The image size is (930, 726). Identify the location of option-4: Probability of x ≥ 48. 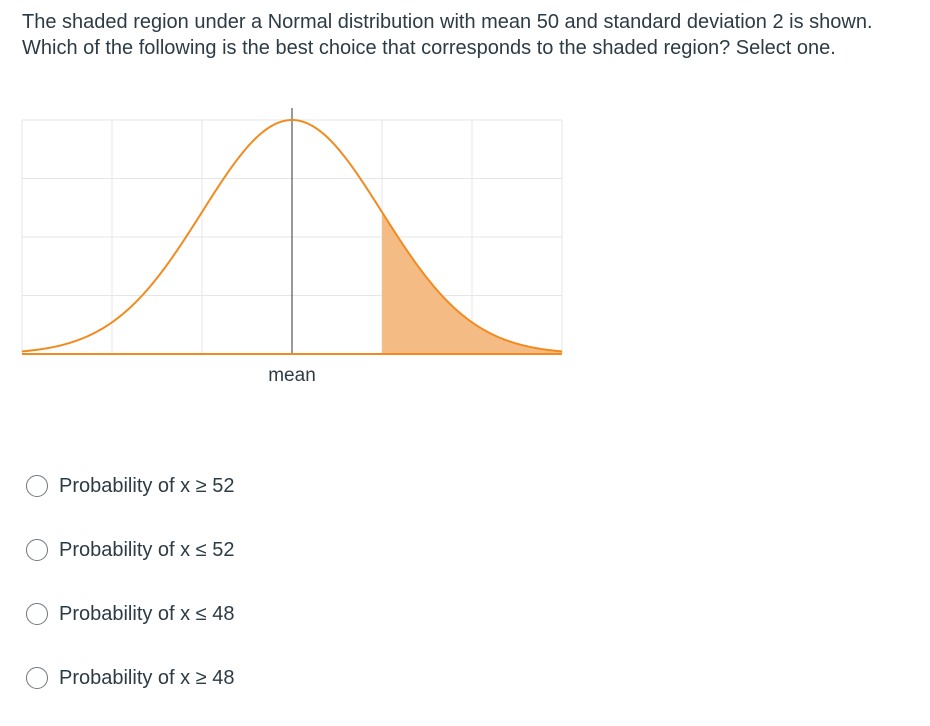
(226, 678).